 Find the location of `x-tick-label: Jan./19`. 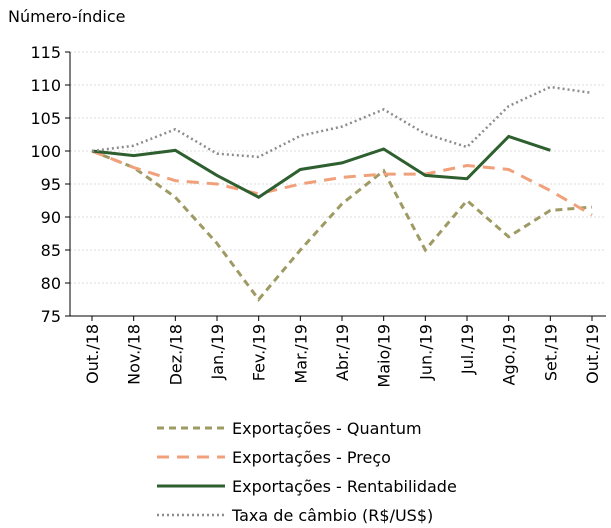

x-tick-label: Jan./19 is located at coordinates (217, 352).